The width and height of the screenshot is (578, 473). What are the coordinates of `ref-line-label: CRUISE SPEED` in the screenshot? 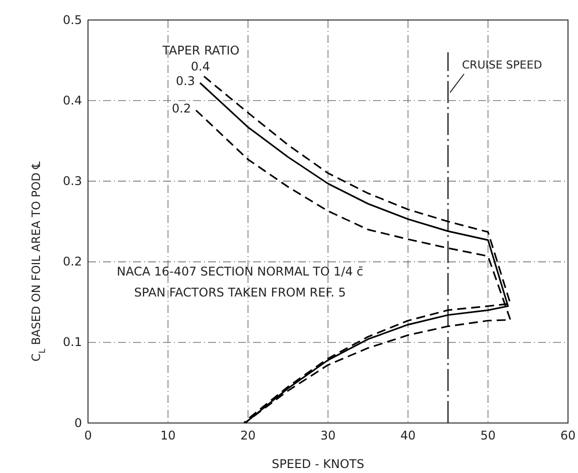 It's located at (502, 65).